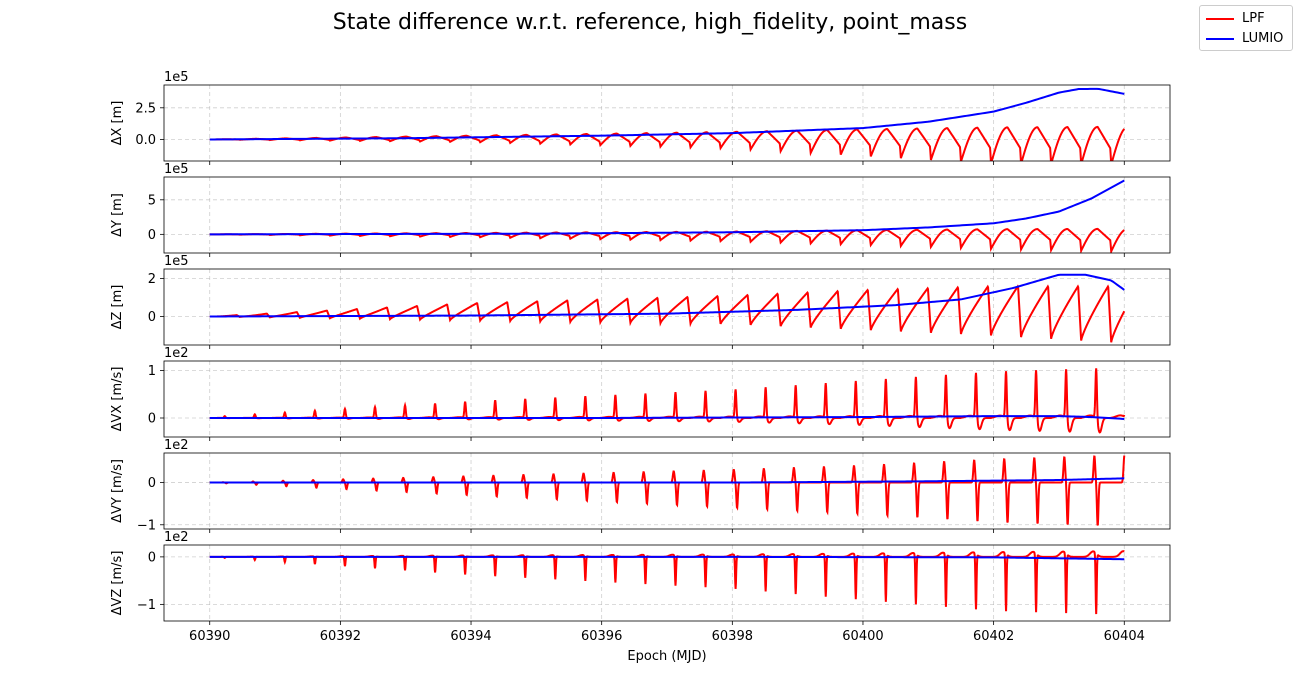 The height and width of the screenshot is (700, 1300). Describe the element at coordinates (667, 295) in the screenshot. I see `panel-3-series-lumio` at that location.